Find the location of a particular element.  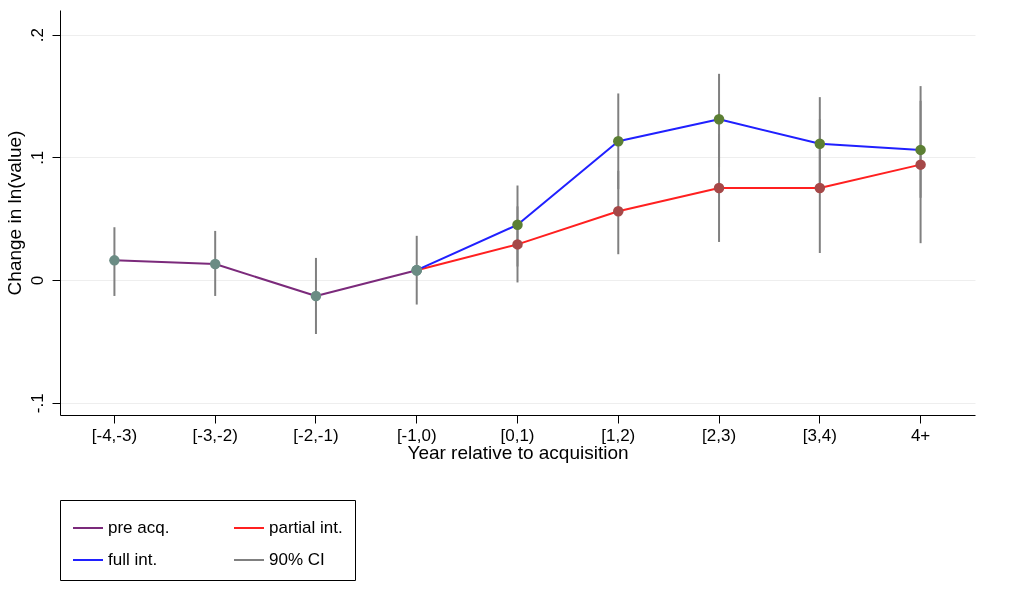

legend-label: partial int. is located at coordinates (306, 527).